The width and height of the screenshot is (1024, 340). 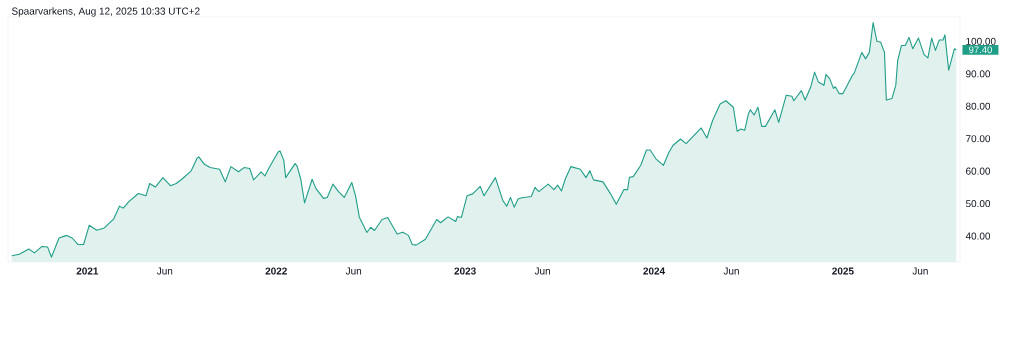 What do you see at coordinates (465, 271) in the screenshot?
I see `x-tick-label: 2023` at bounding box center [465, 271].